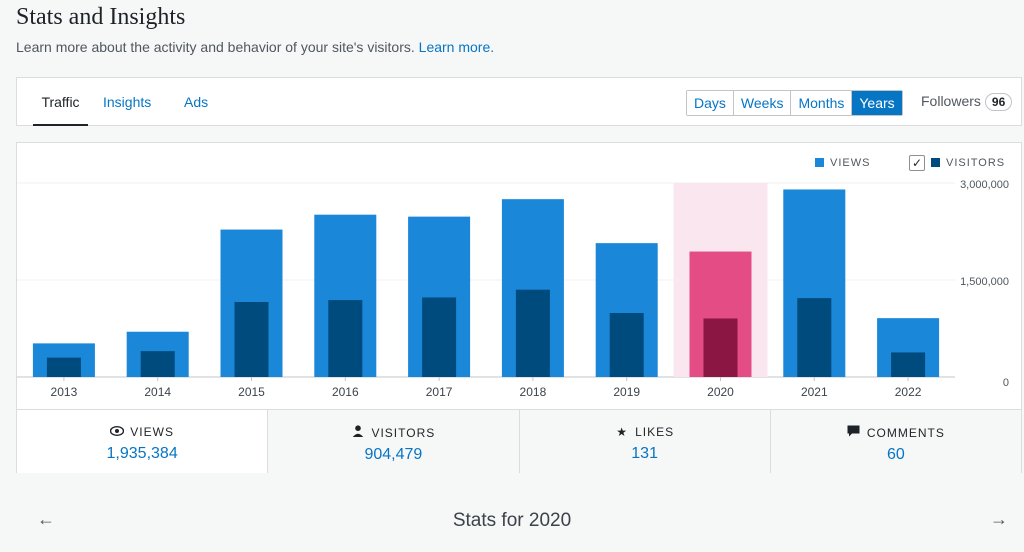 This screenshot has height=552, width=1024. I want to click on followers-label: Followers, so click(951, 101).